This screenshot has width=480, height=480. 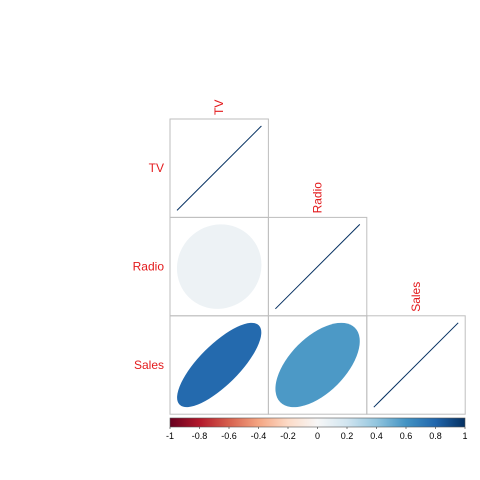 What do you see at coordinates (435, 436) in the screenshot?
I see `colorbar-tick-label: 0.8` at bounding box center [435, 436].